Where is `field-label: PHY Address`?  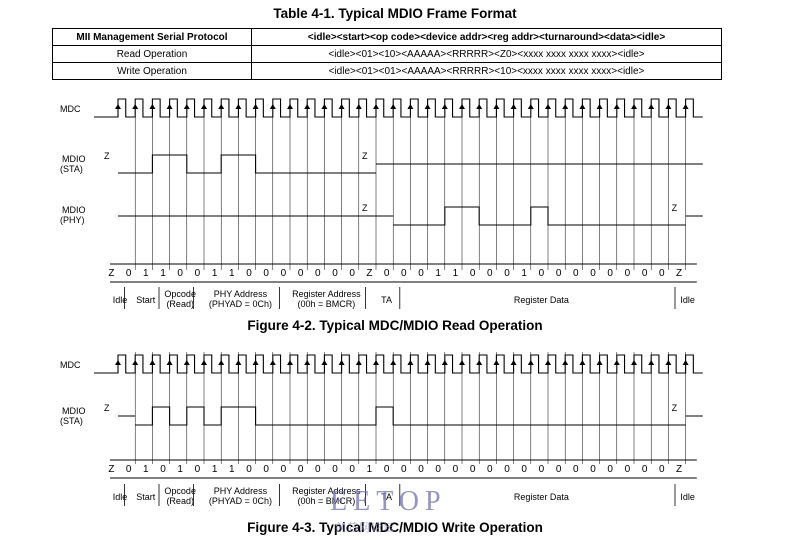 field-label: PHY Address is located at coordinates (241, 491).